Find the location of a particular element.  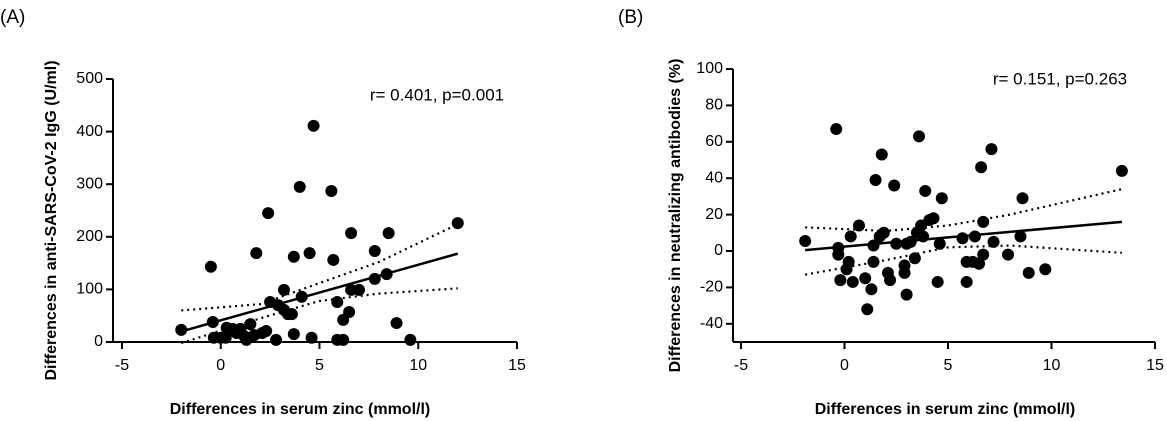

x-axis-title: Differences in serum zinc (mmol/l) is located at coordinates (945, 409).